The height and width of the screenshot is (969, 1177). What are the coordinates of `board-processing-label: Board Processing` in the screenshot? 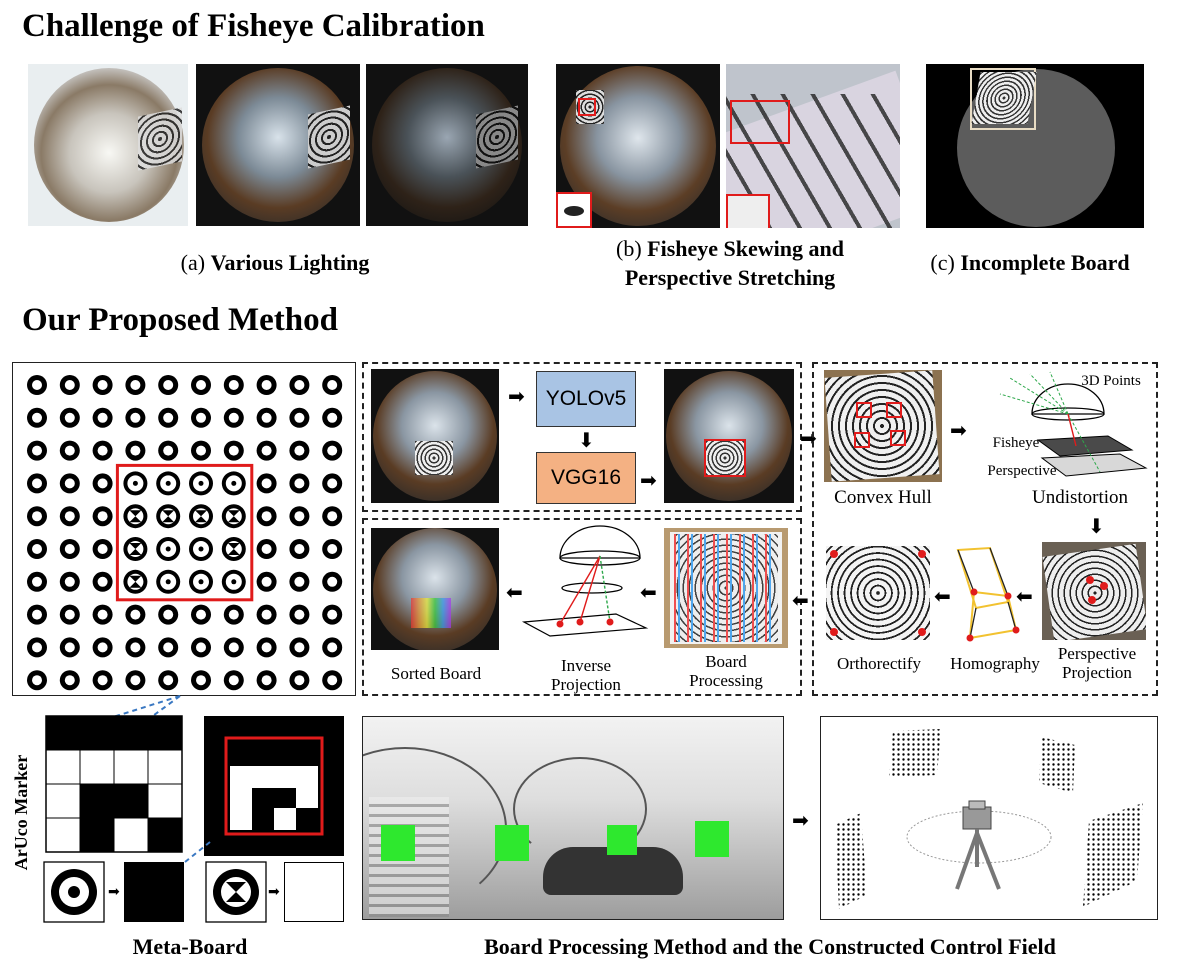 It's located at (726, 671).